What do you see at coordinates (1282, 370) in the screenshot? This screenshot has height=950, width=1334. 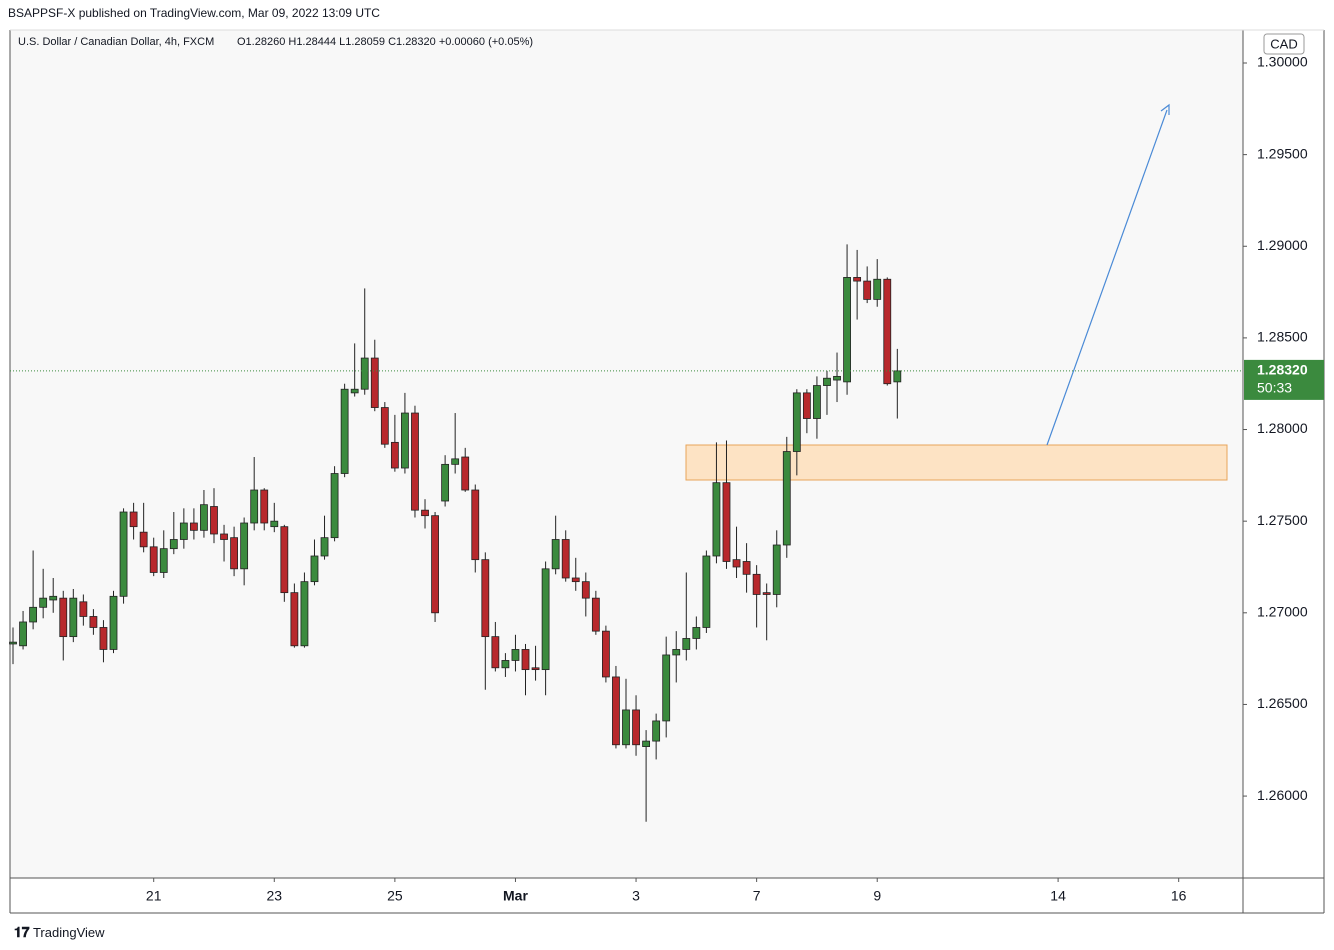 I see `last-price-label: 1.28320` at bounding box center [1282, 370].